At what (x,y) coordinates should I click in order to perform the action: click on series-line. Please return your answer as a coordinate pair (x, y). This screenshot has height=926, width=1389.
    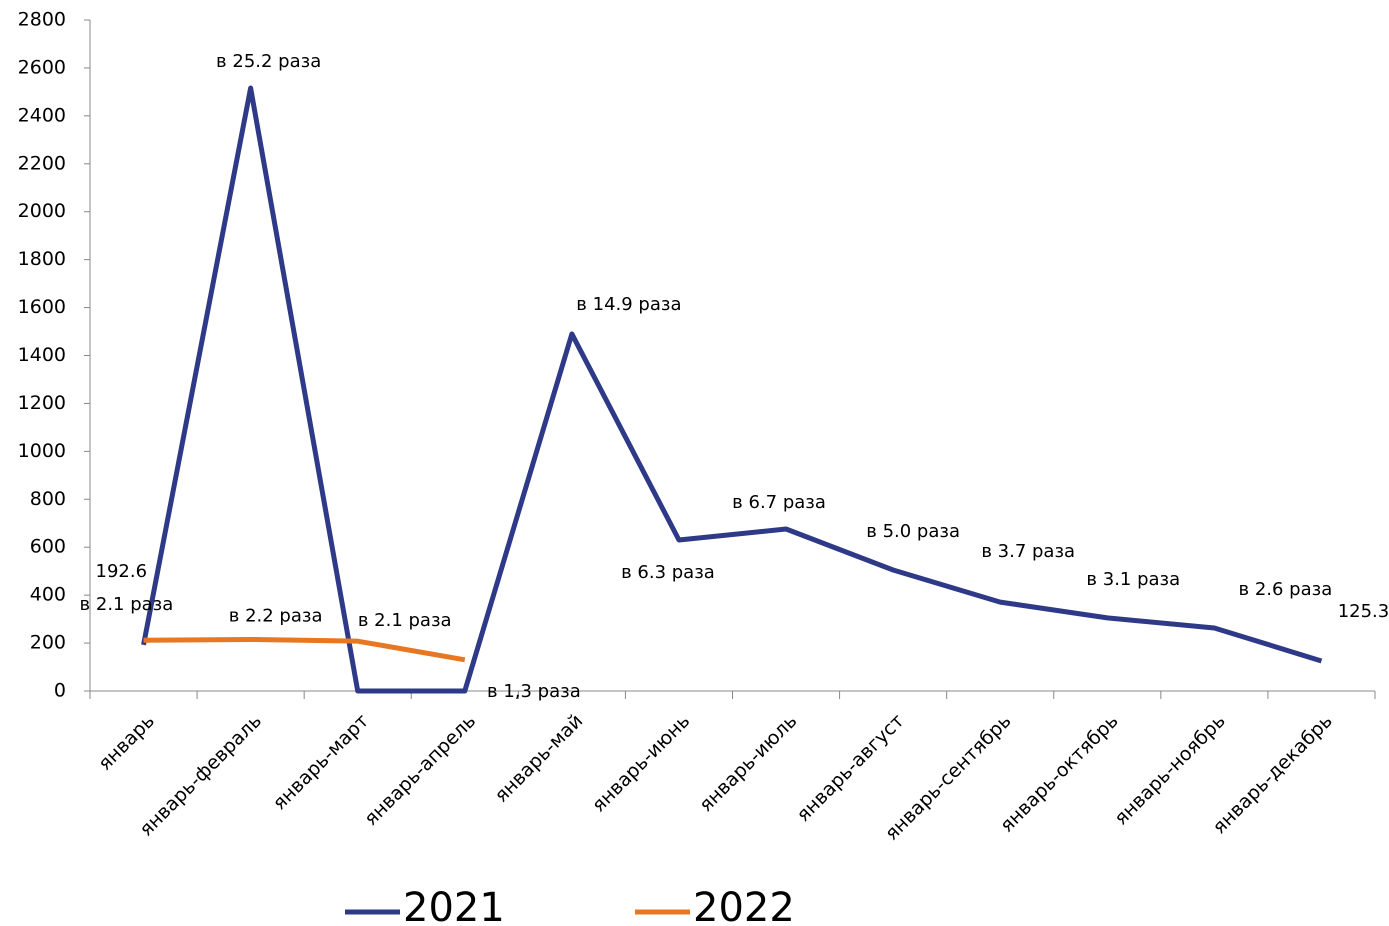
    Looking at the image, I should click on (304, 649).